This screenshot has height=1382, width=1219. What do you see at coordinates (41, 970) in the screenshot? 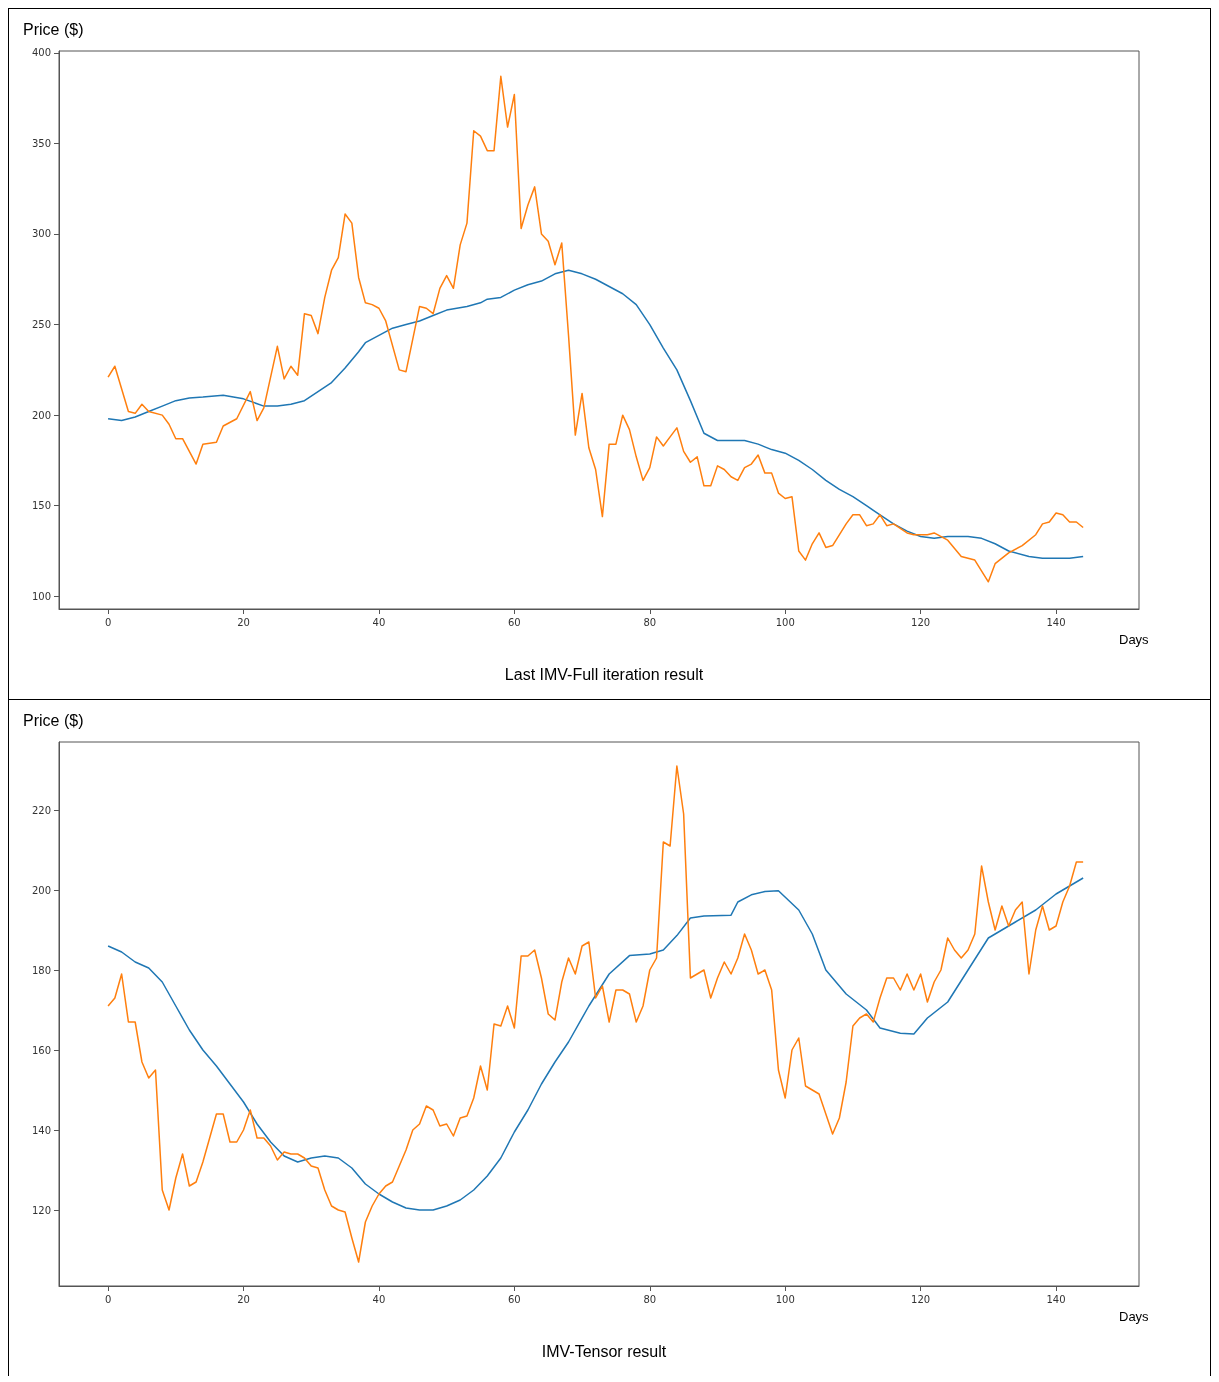
I see `y-tick-label: 180` at bounding box center [41, 970].